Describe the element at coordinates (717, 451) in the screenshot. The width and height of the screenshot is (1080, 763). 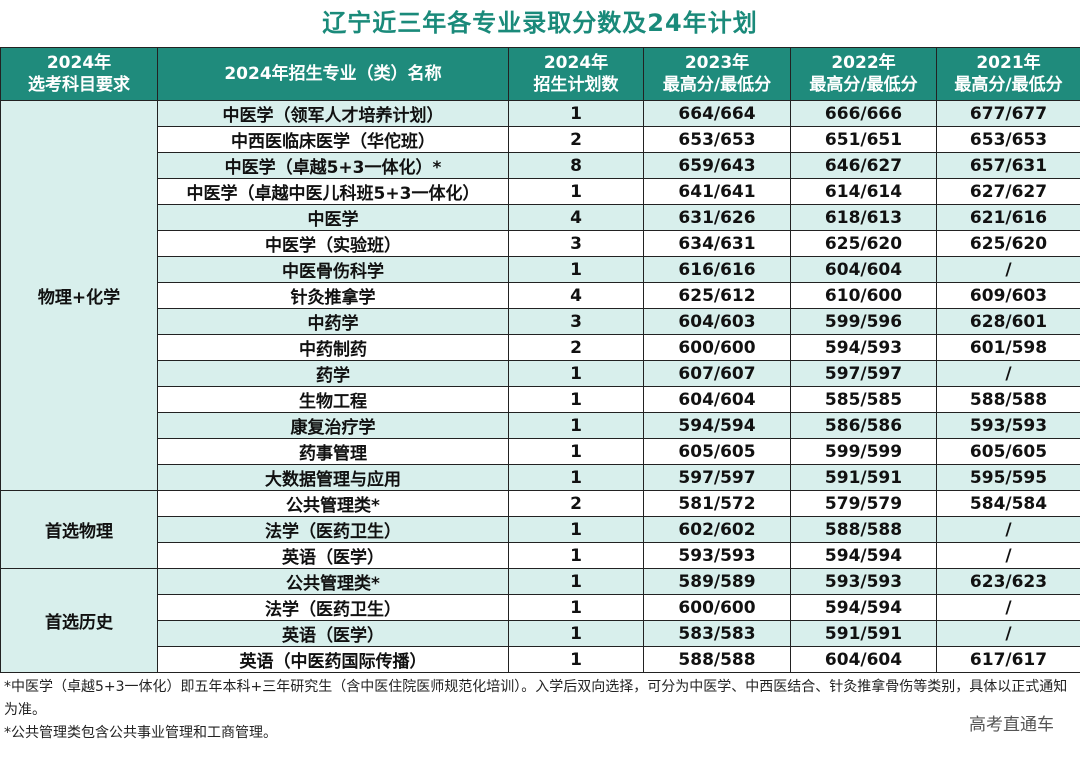
I see `score-2023-cell: 605/605` at that location.